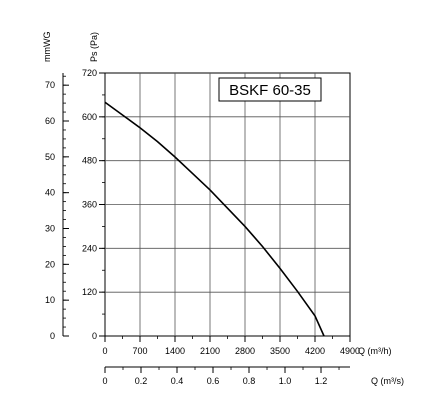  Describe the element at coordinates (89, 248) in the screenshot. I see `y-inner-tick-label: 240` at that location.